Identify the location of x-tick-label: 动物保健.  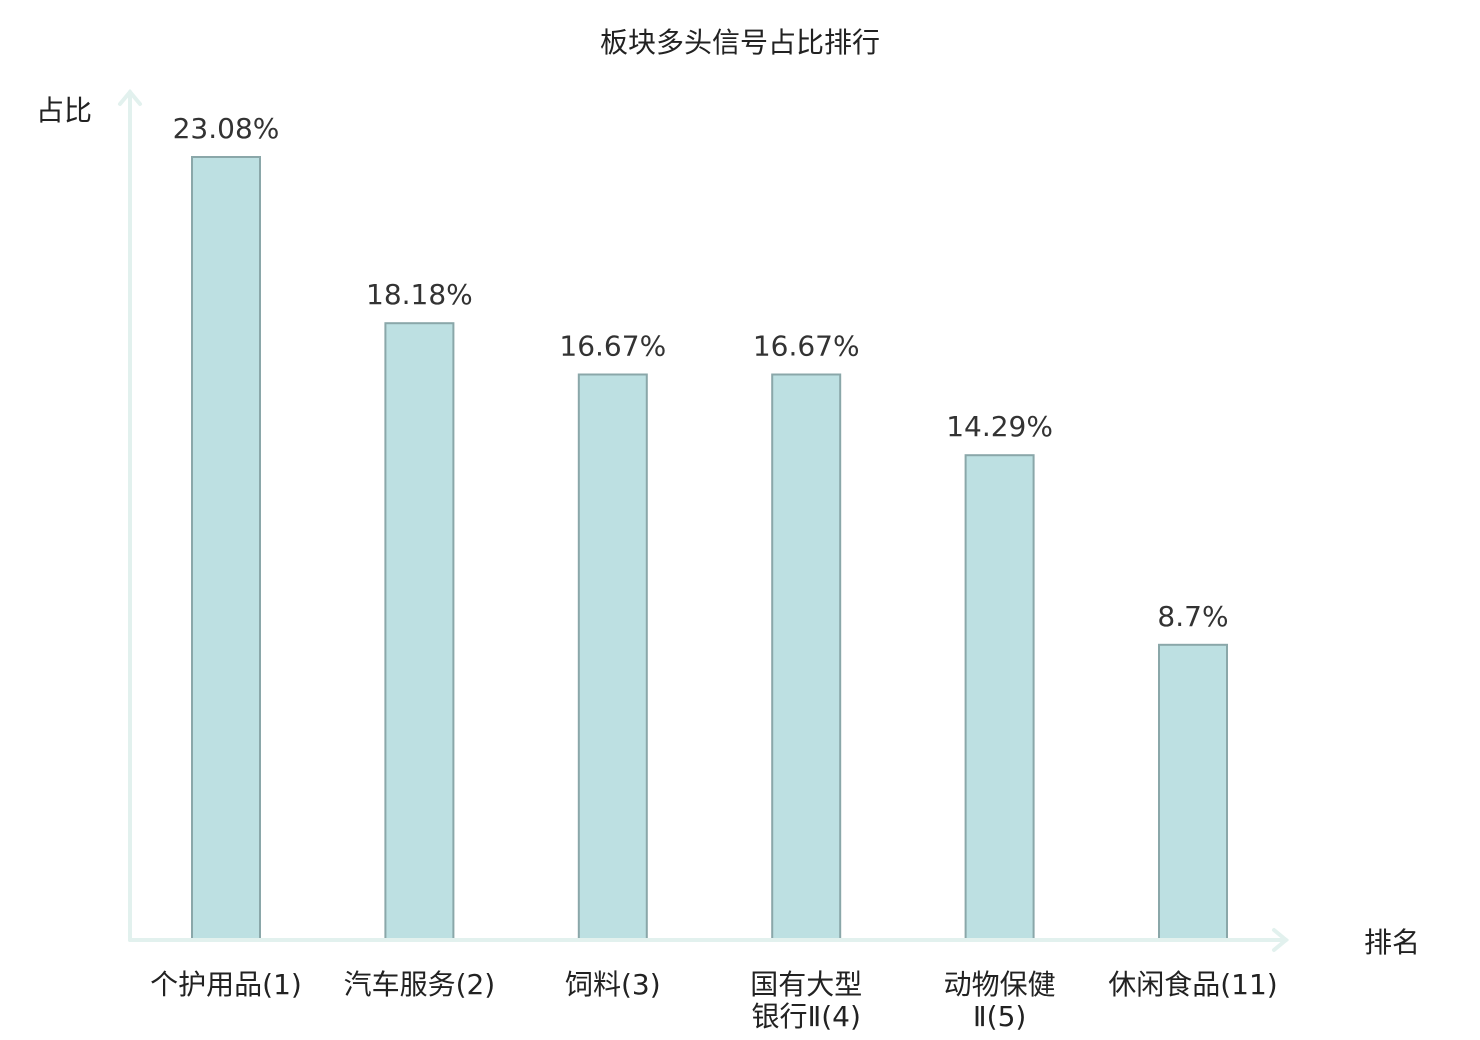
(1000, 984).